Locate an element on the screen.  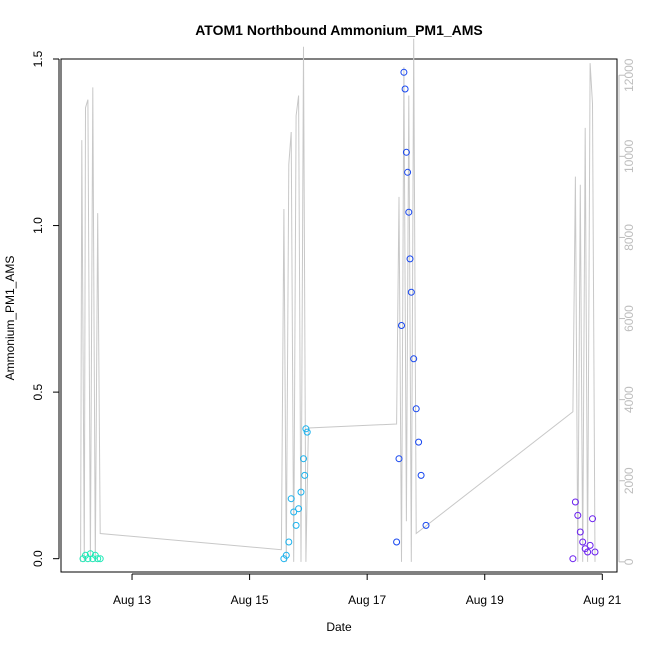
secondary-tick-label: 0 is located at coordinates (629, 561).